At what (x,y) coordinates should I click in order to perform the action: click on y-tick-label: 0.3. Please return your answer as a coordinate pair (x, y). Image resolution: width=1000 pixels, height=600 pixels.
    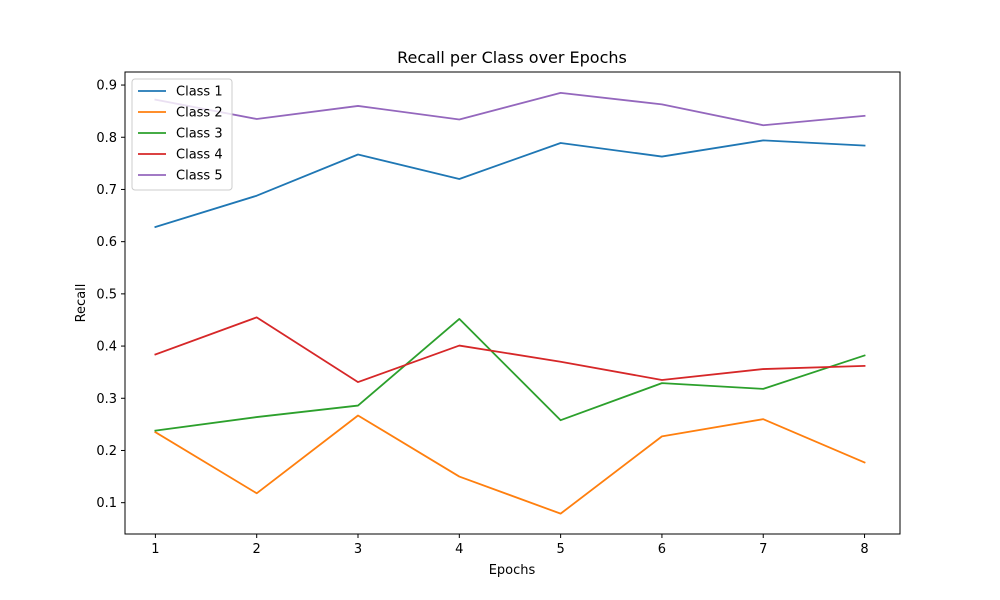
    Looking at the image, I should click on (106, 399).